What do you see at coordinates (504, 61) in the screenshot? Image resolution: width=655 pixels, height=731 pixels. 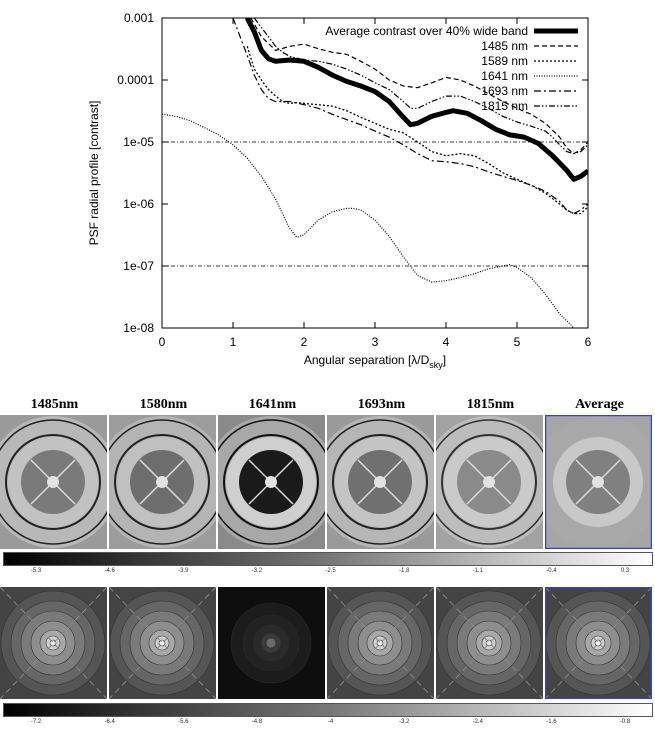 I see `legend-label: 1589 nm` at bounding box center [504, 61].